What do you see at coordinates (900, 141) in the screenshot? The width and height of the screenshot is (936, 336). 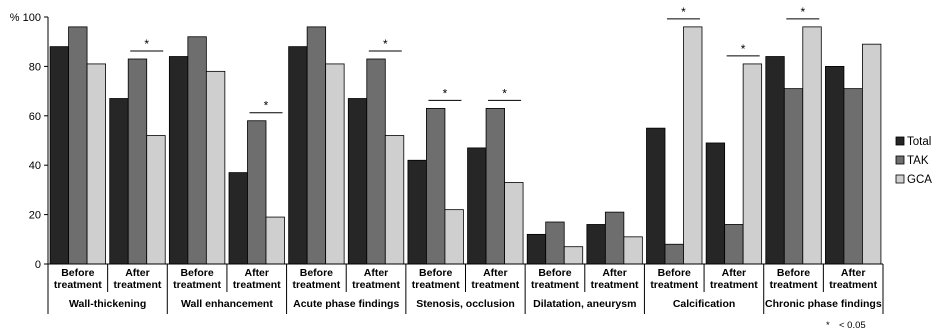 I see `legend-swatch-total` at bounding box center [900, 141].